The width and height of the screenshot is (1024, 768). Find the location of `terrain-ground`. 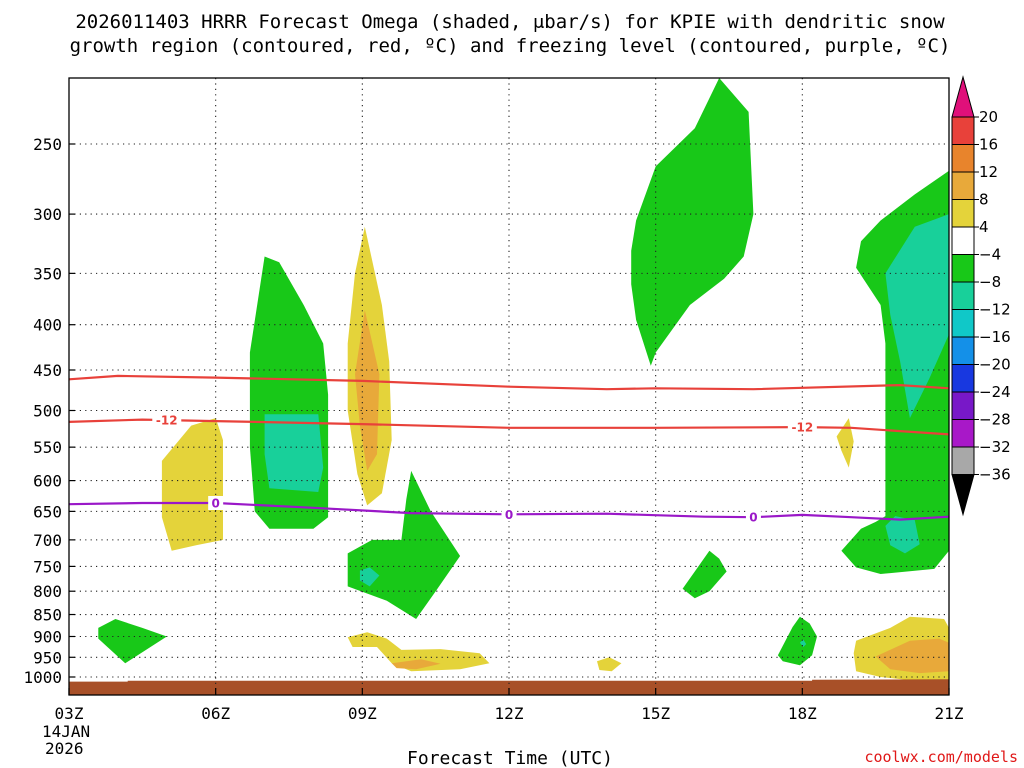

terrain-ground is located at coordinates (509, 687).